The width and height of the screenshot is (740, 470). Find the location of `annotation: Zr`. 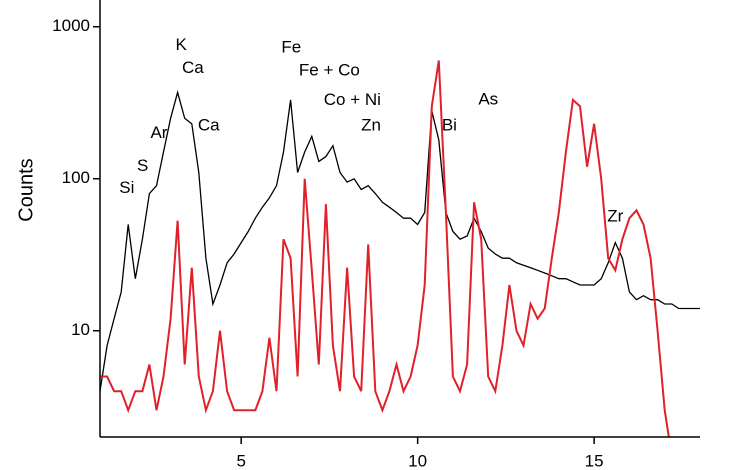

annotation: Zr is located at coordinates (615, 216).